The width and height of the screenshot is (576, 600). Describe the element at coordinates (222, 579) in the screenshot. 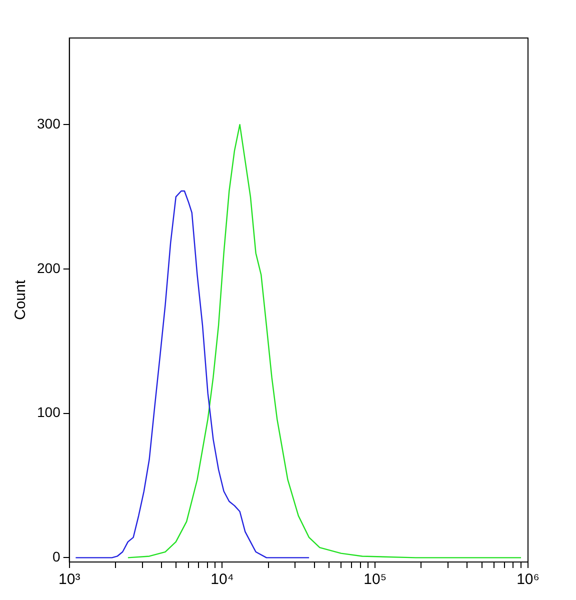

I see `x-tick-label: 10⁴` at that location.